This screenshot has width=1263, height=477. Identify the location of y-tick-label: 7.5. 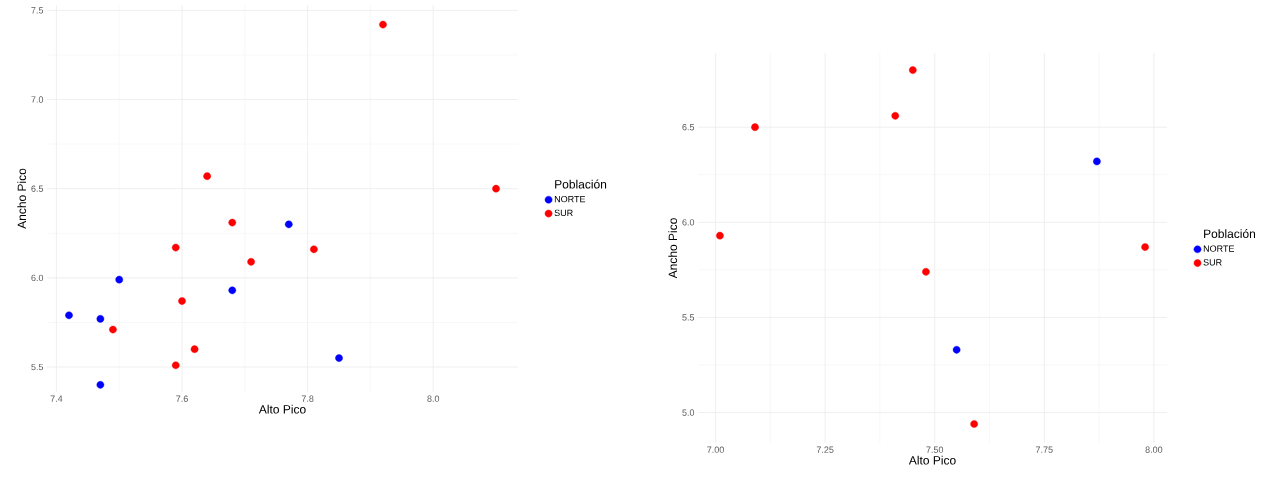
(37, 10).